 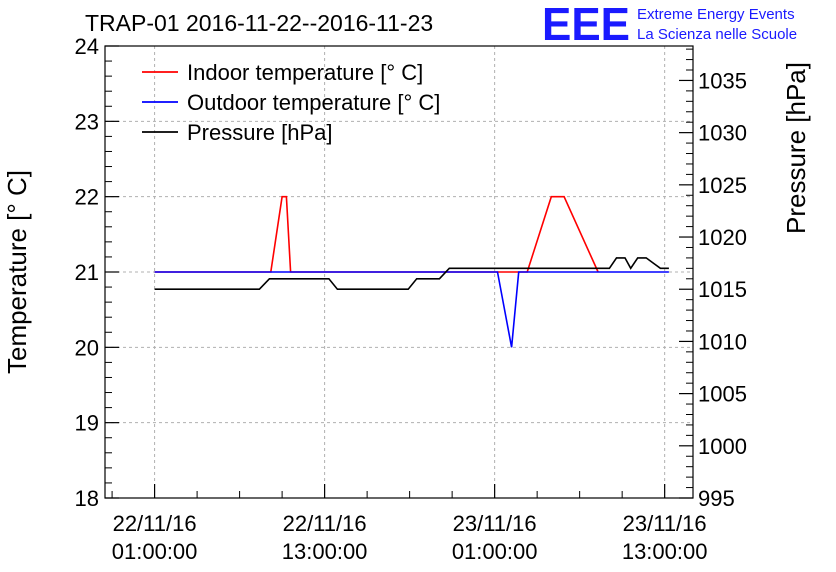 I want to click on legend-label: Outdoor temperature [° C], so click(x=313, y=102).